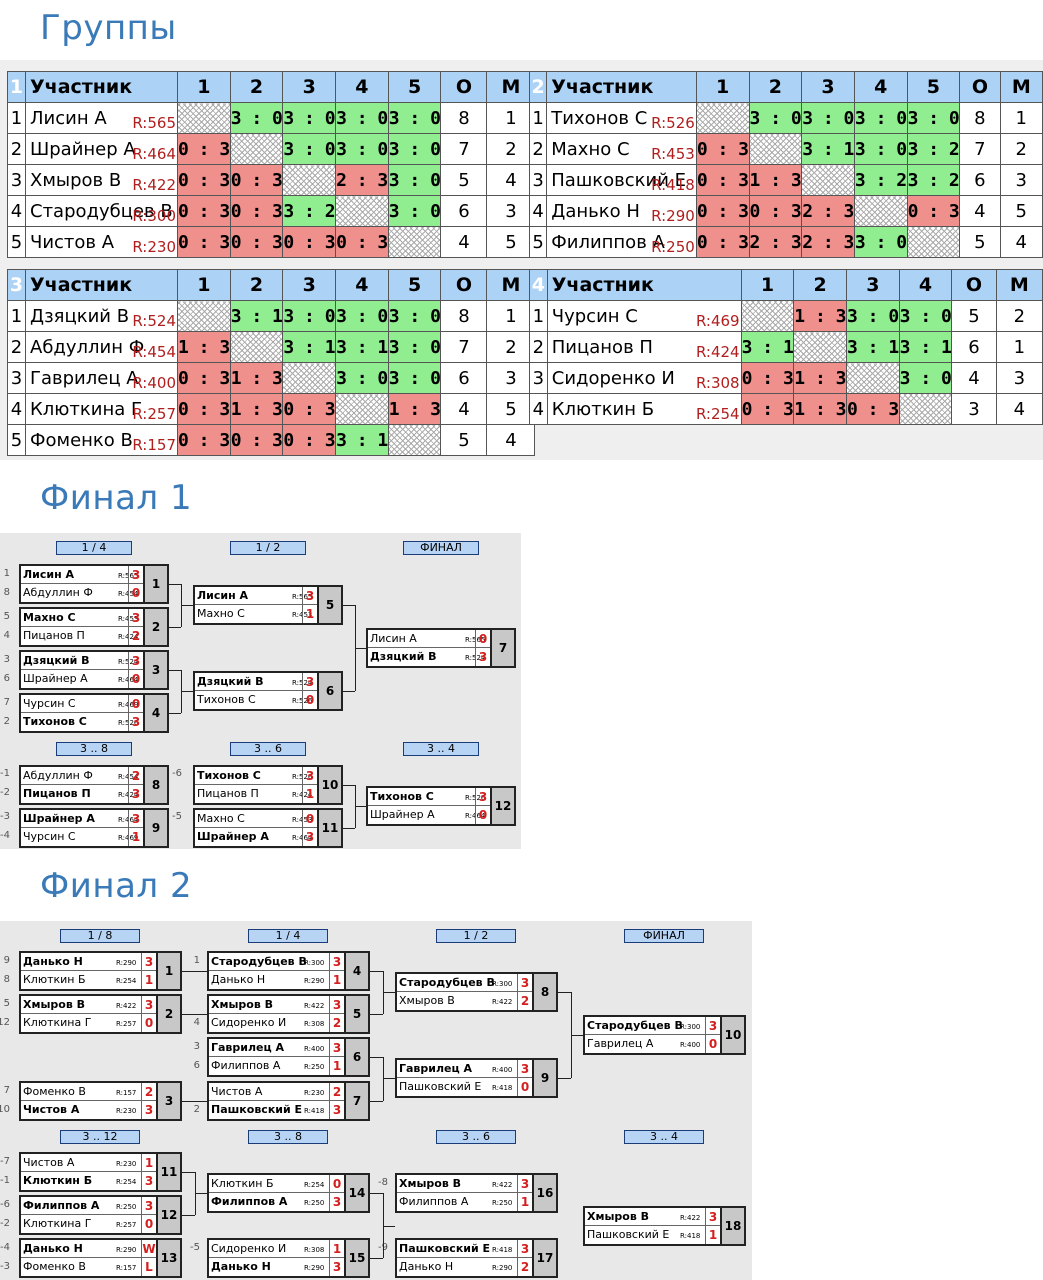  I want to click on match-box: Стародубцев В R:300 3 Гаврилец А R:400 0 10, so click(664, 1035).